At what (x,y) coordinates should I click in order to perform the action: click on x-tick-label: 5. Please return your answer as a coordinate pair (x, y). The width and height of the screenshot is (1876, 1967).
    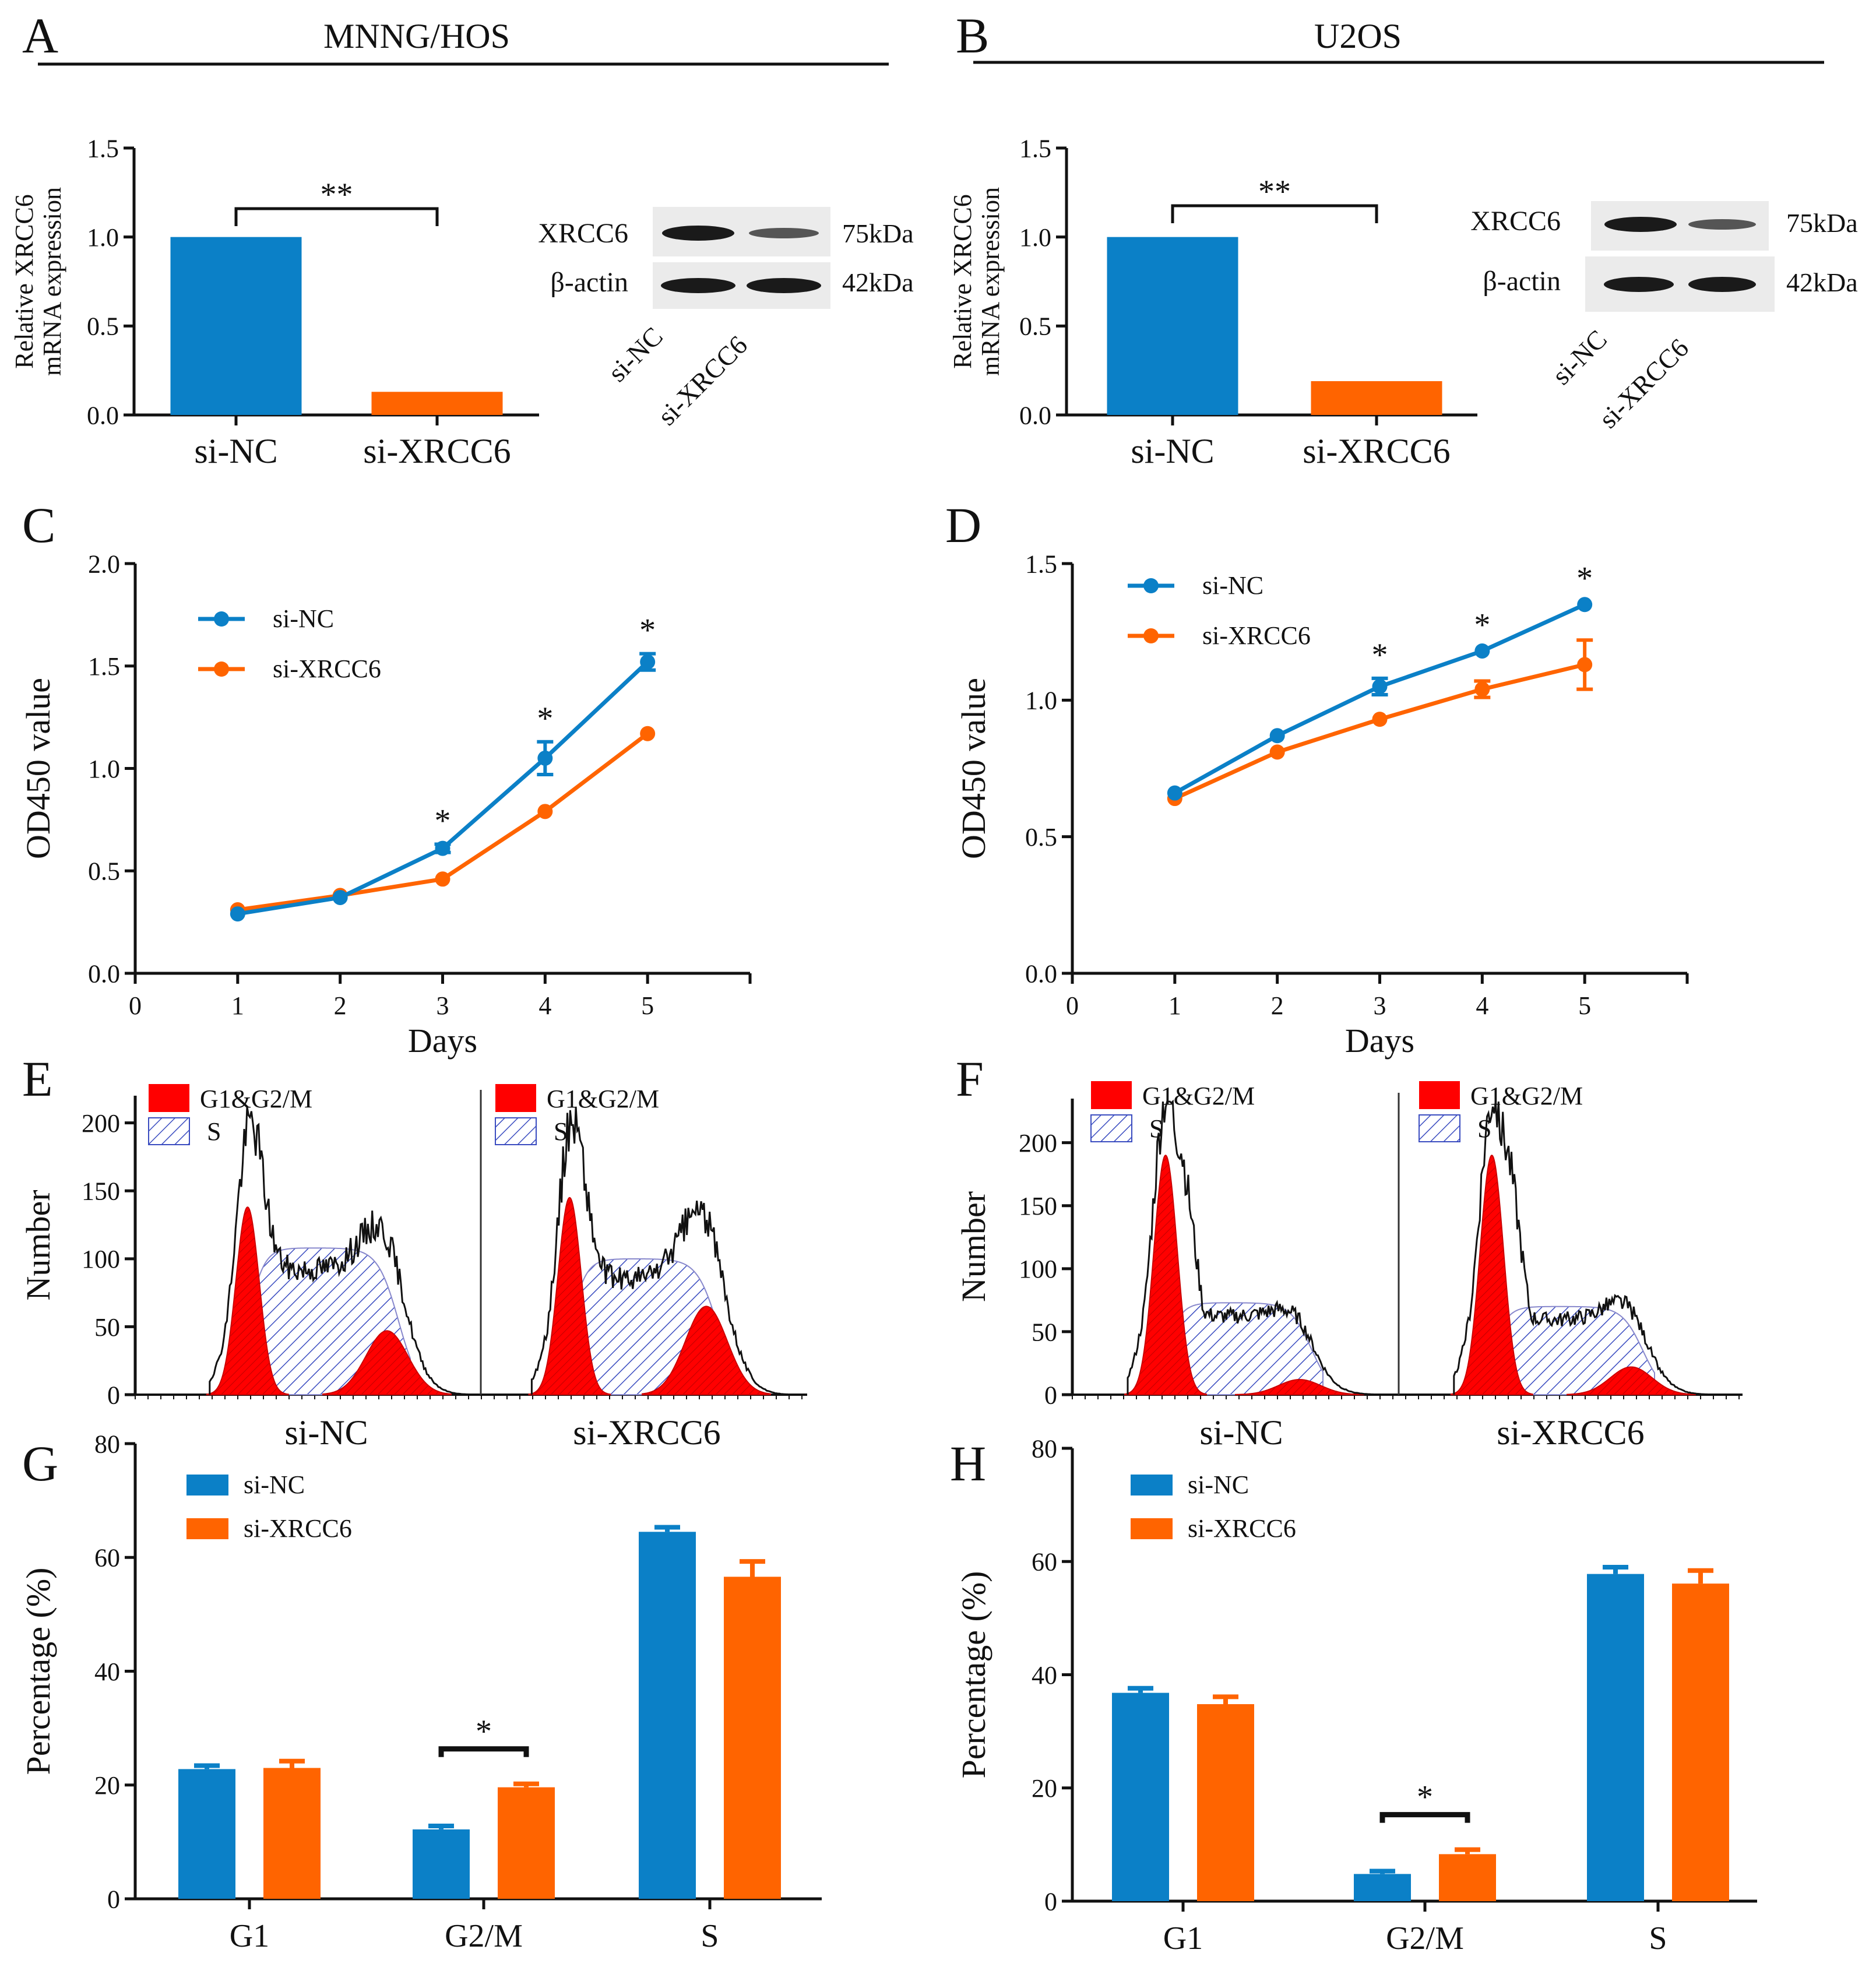
    Looking at the image, I should click on (1585, 1005).